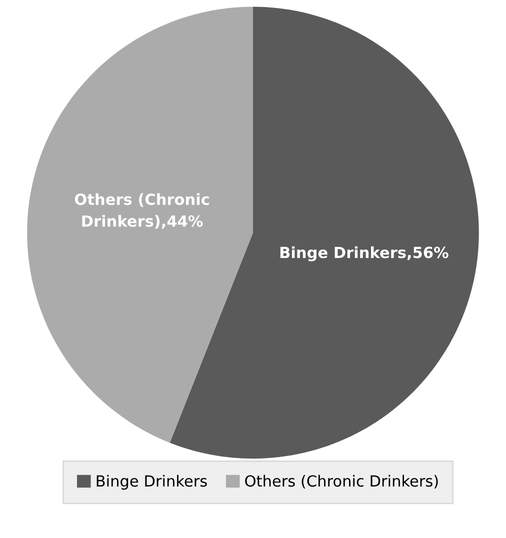 Image resolution: width=506 pixels, height=538 pixels. I want to click on legend-label: Others (Chronic Drinkers), so click(341, 481).